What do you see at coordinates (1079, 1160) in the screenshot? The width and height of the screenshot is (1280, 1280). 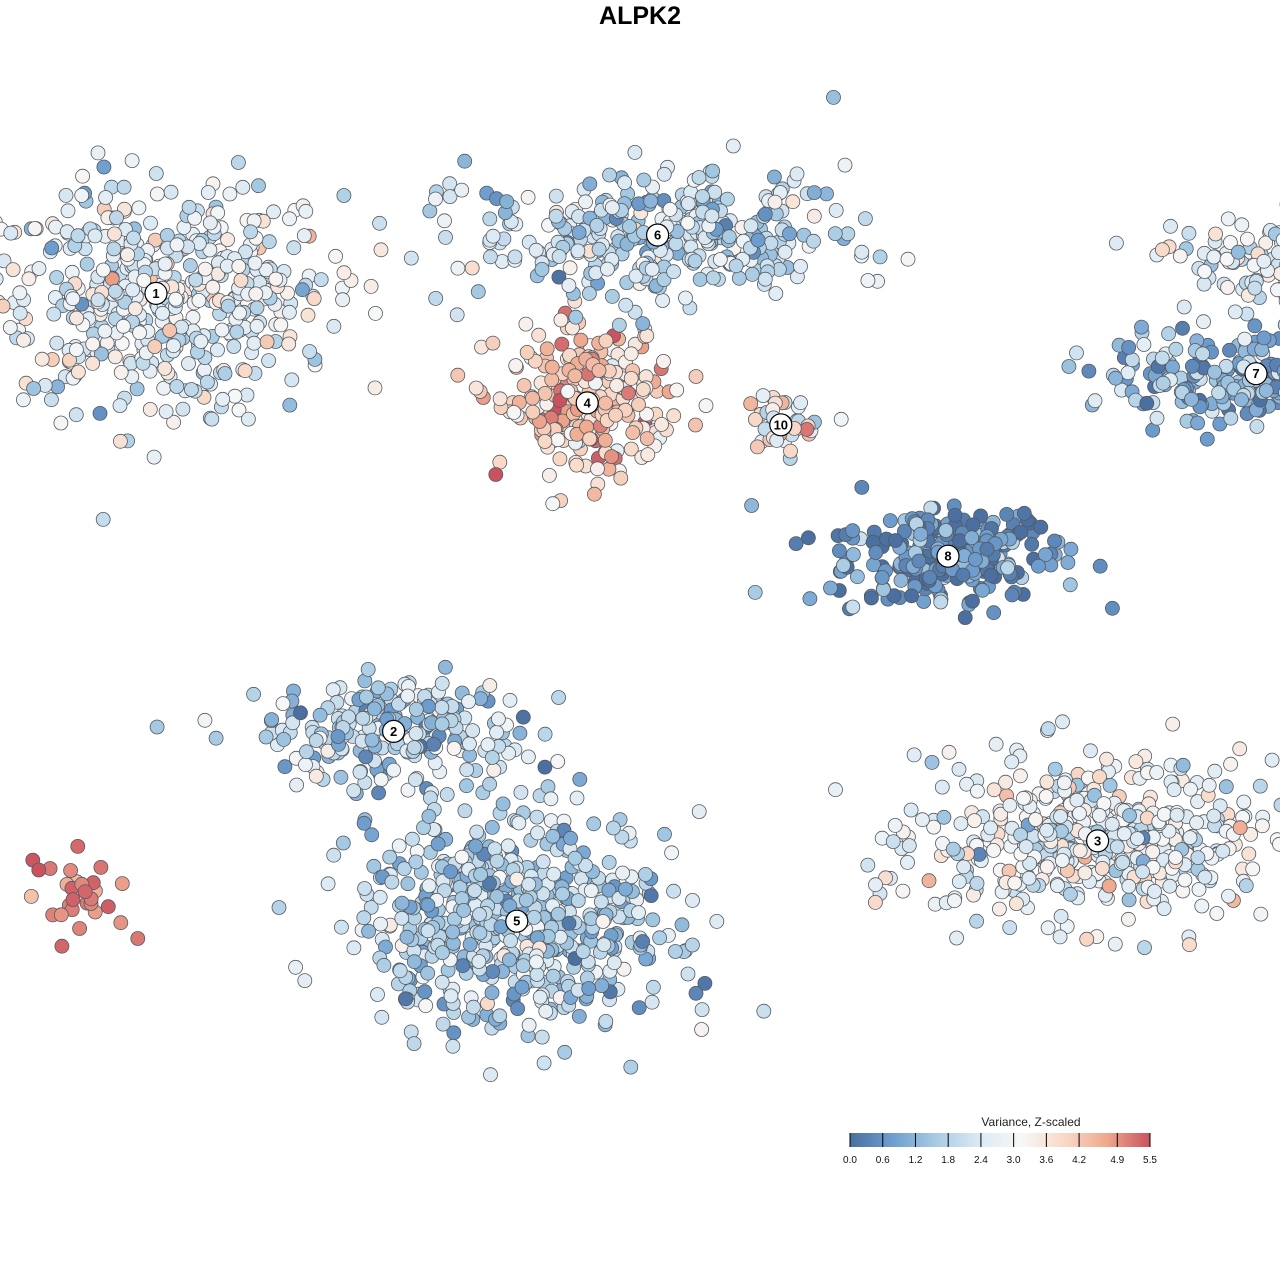 I see `legend-tick-label: 4.2` at bounding box center [1079, 1160].